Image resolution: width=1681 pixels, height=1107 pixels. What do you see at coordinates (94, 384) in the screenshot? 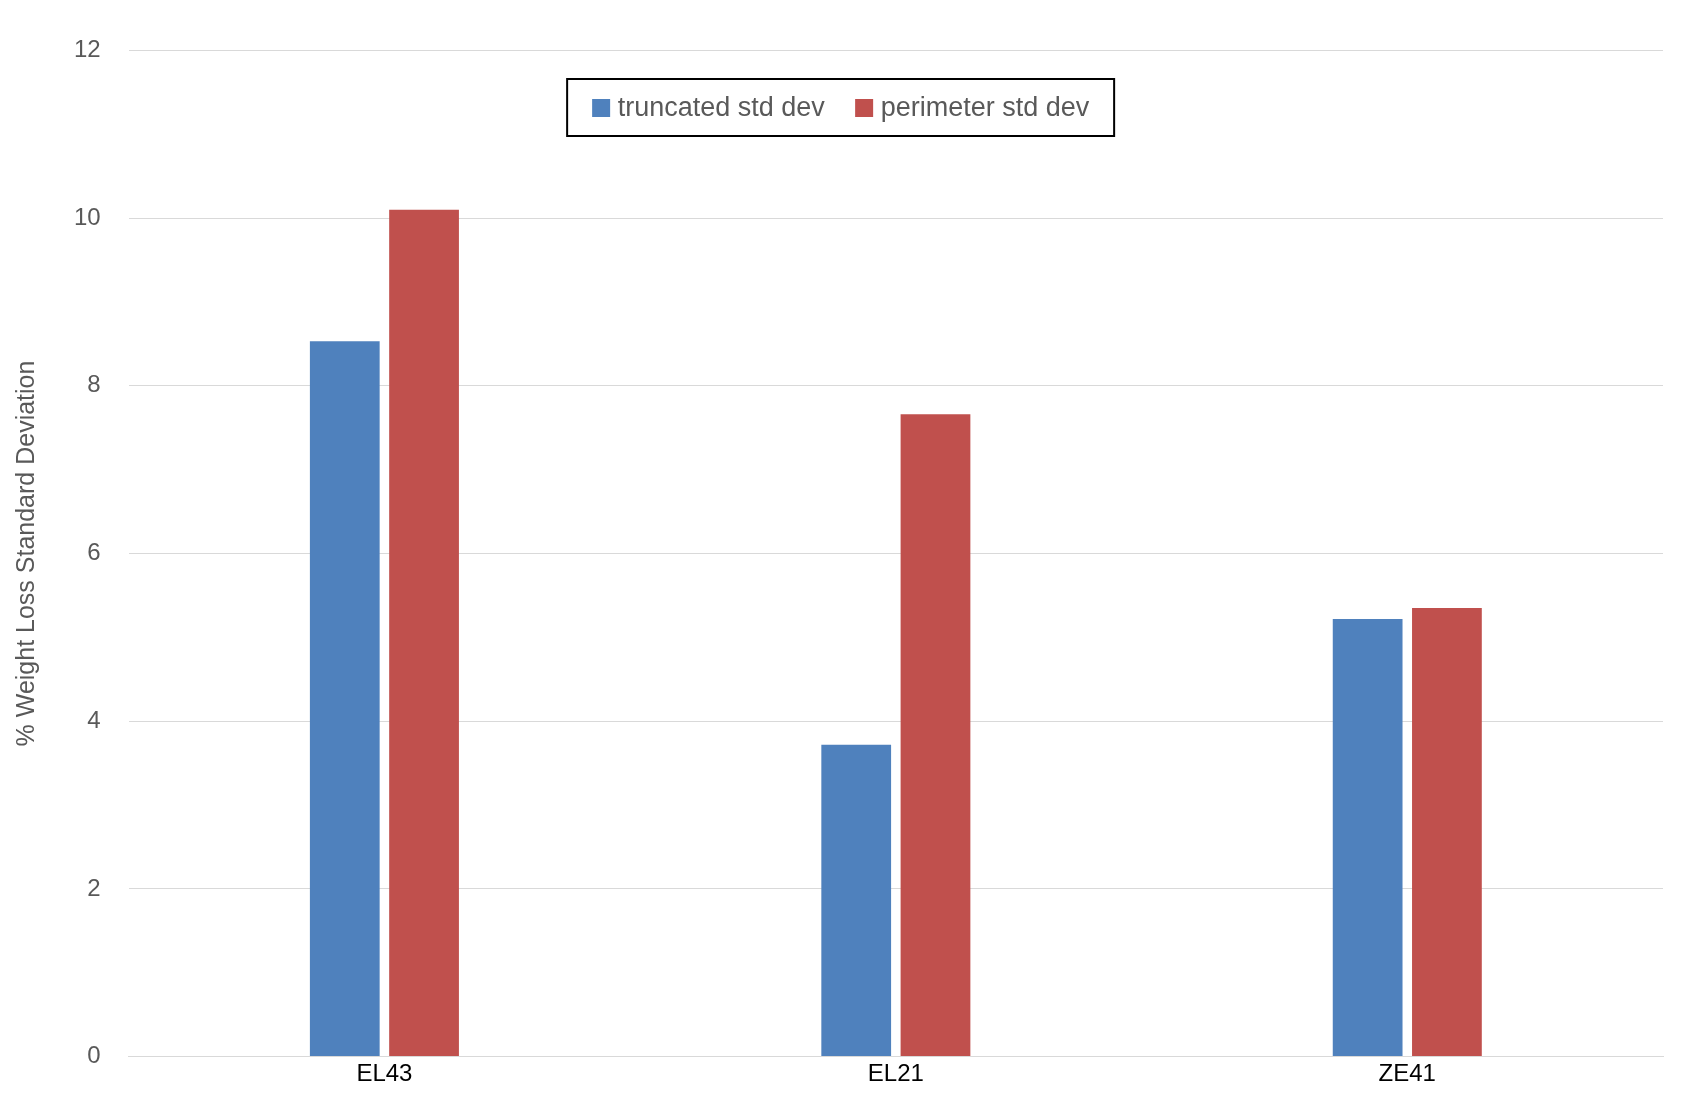
I see `y-tick-label: 8` at bounding box center [94, 384].